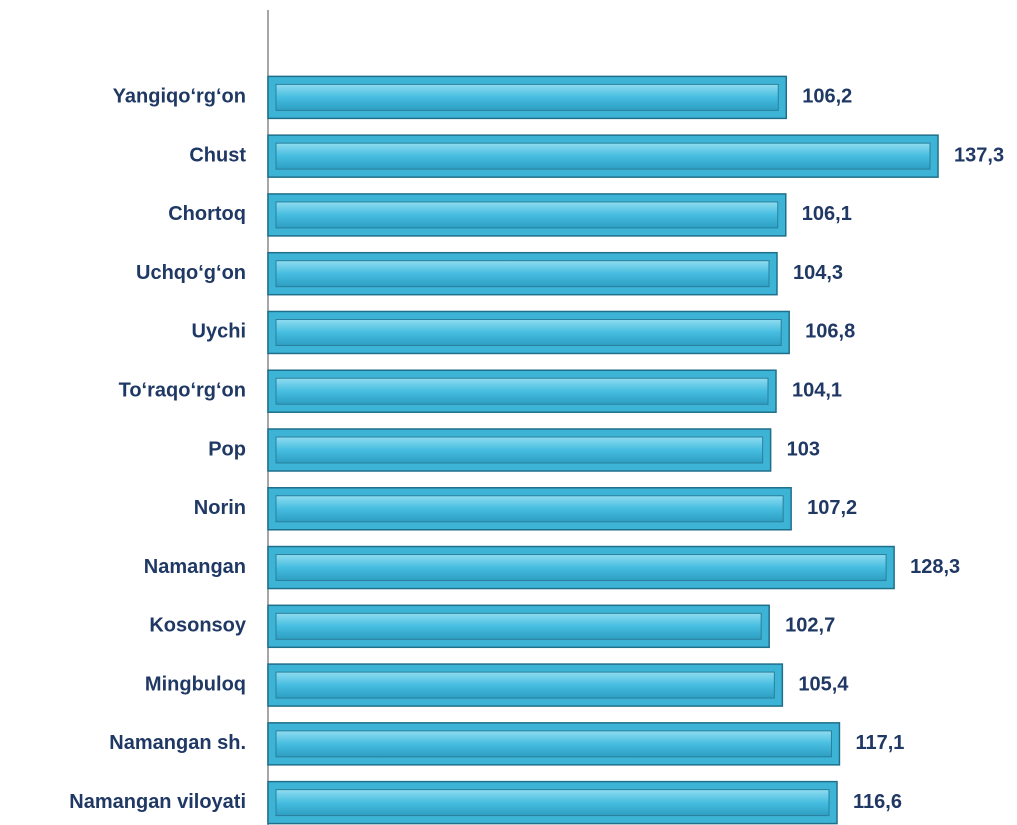 The height and width of the screenshot is (825, 1017). What do you see at coordinates (179, 97) in the screenshot?
I see `y-tick-label: Yangiqo‘rg‘on` at bounding box center [179, 97].